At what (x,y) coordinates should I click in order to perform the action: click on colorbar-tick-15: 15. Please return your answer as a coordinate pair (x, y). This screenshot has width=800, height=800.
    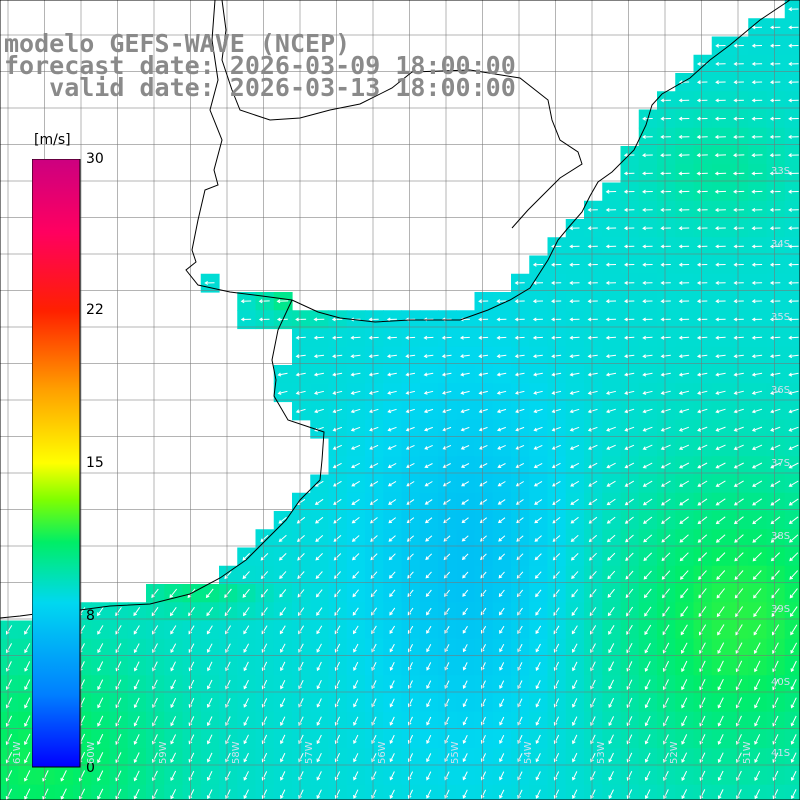
    Looking at the image, I should click on (95, 463).